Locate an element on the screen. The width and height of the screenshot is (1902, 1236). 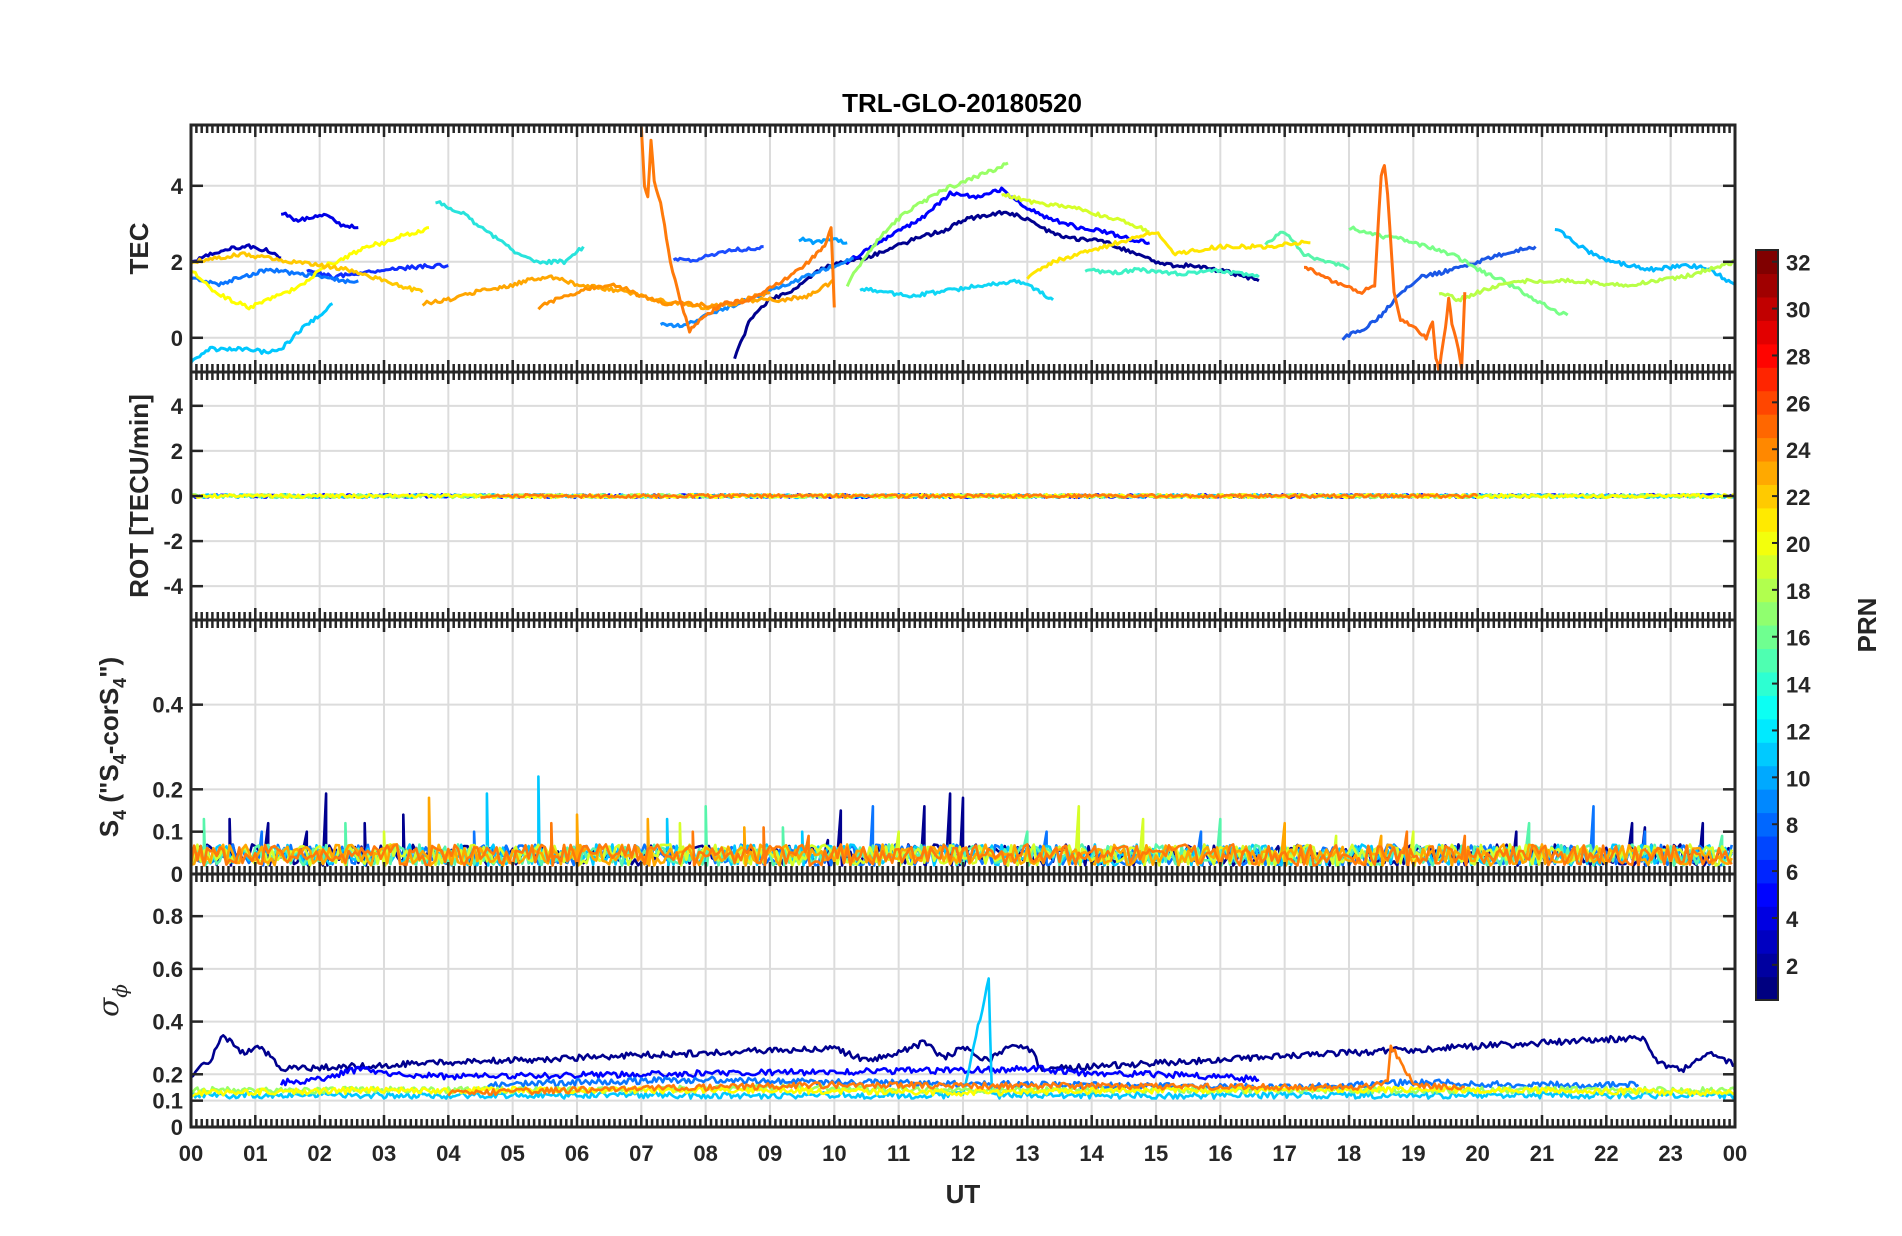
x-tick-label: 09 is located at coordinates (770, 1153).